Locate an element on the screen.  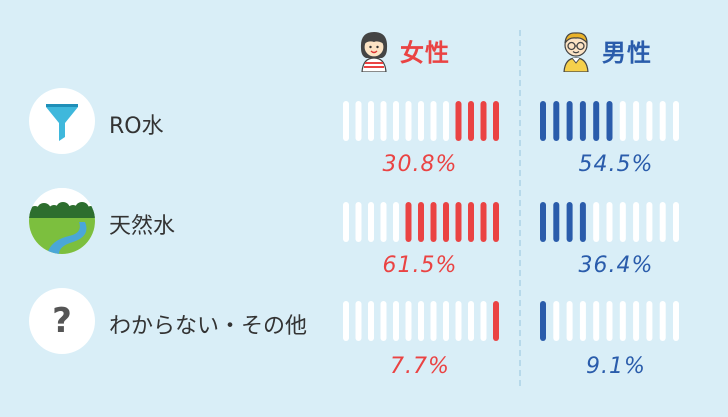
pct-female-unknown: 7.7% is located at coordinates (420, 366).